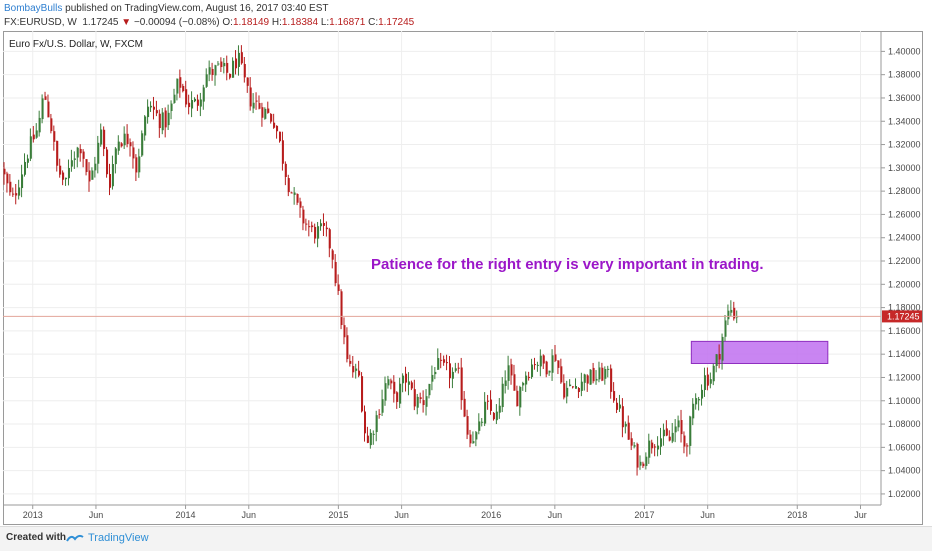 Image resolution: width=932 pixels, height=551 pixels. What do you see at coordinates (227, 22) in the screenshot?
I see `open-label: O:` at bounding box center [227, 22].